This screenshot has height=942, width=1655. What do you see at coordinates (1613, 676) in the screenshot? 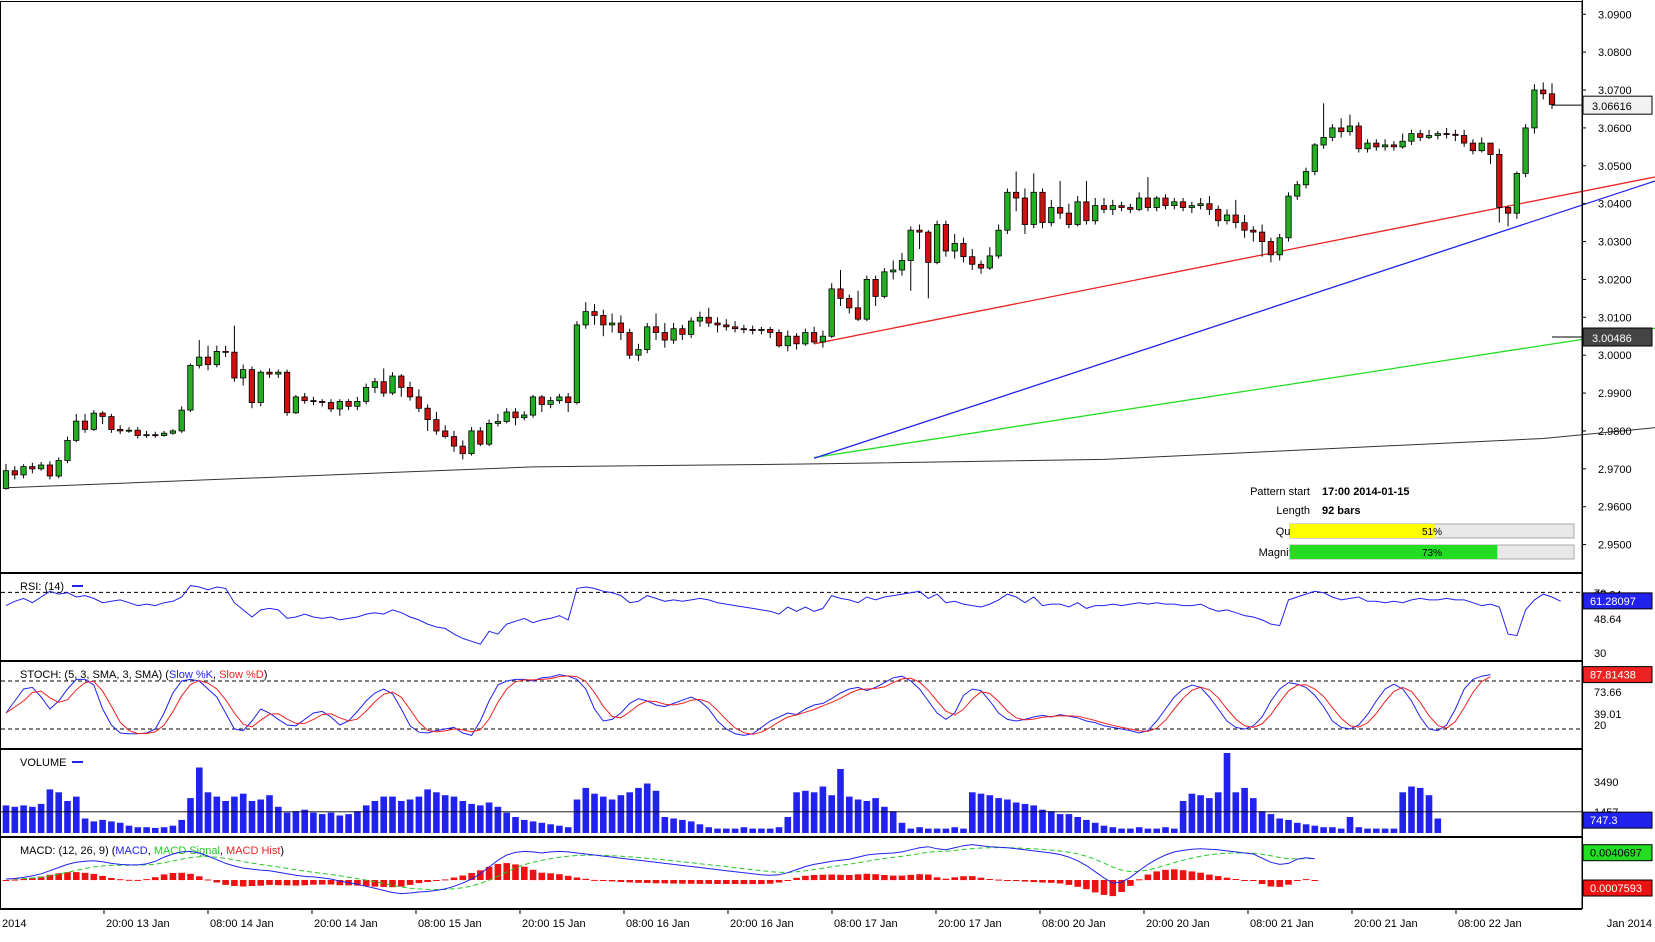
I see `stoch-current-label: 87.81438` at bounding box center [1613, 676].